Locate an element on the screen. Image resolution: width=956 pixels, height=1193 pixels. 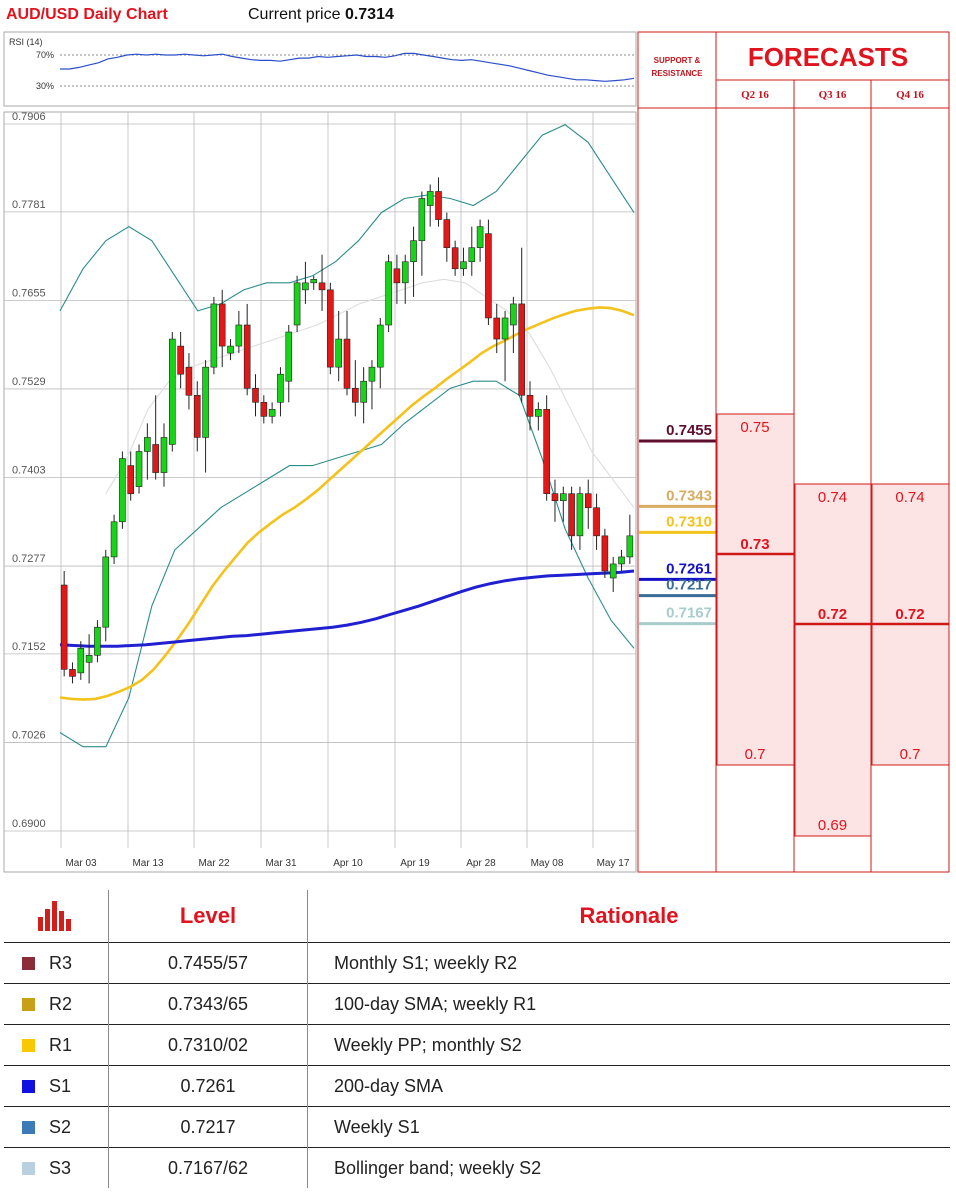
sr-level-label: 0.7217 is located at coordinates (689, 585).